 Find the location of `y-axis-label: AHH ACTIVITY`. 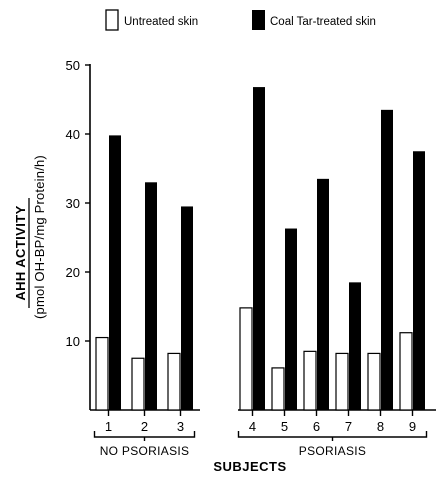

y-axis-label: AHH ACTIVITY is located at coordinates (20, 252).